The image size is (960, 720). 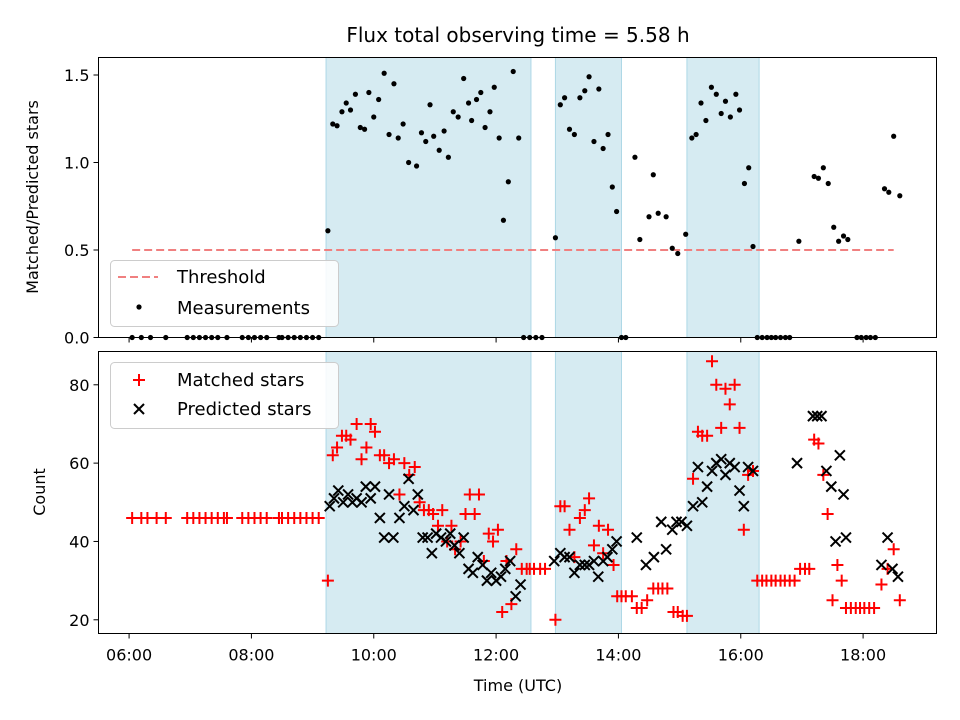 What do you see at coordinates (76, 75) in the screenshot?
I see `ratio-y-tick-label: 1.5` at bounding box center [76, 75].